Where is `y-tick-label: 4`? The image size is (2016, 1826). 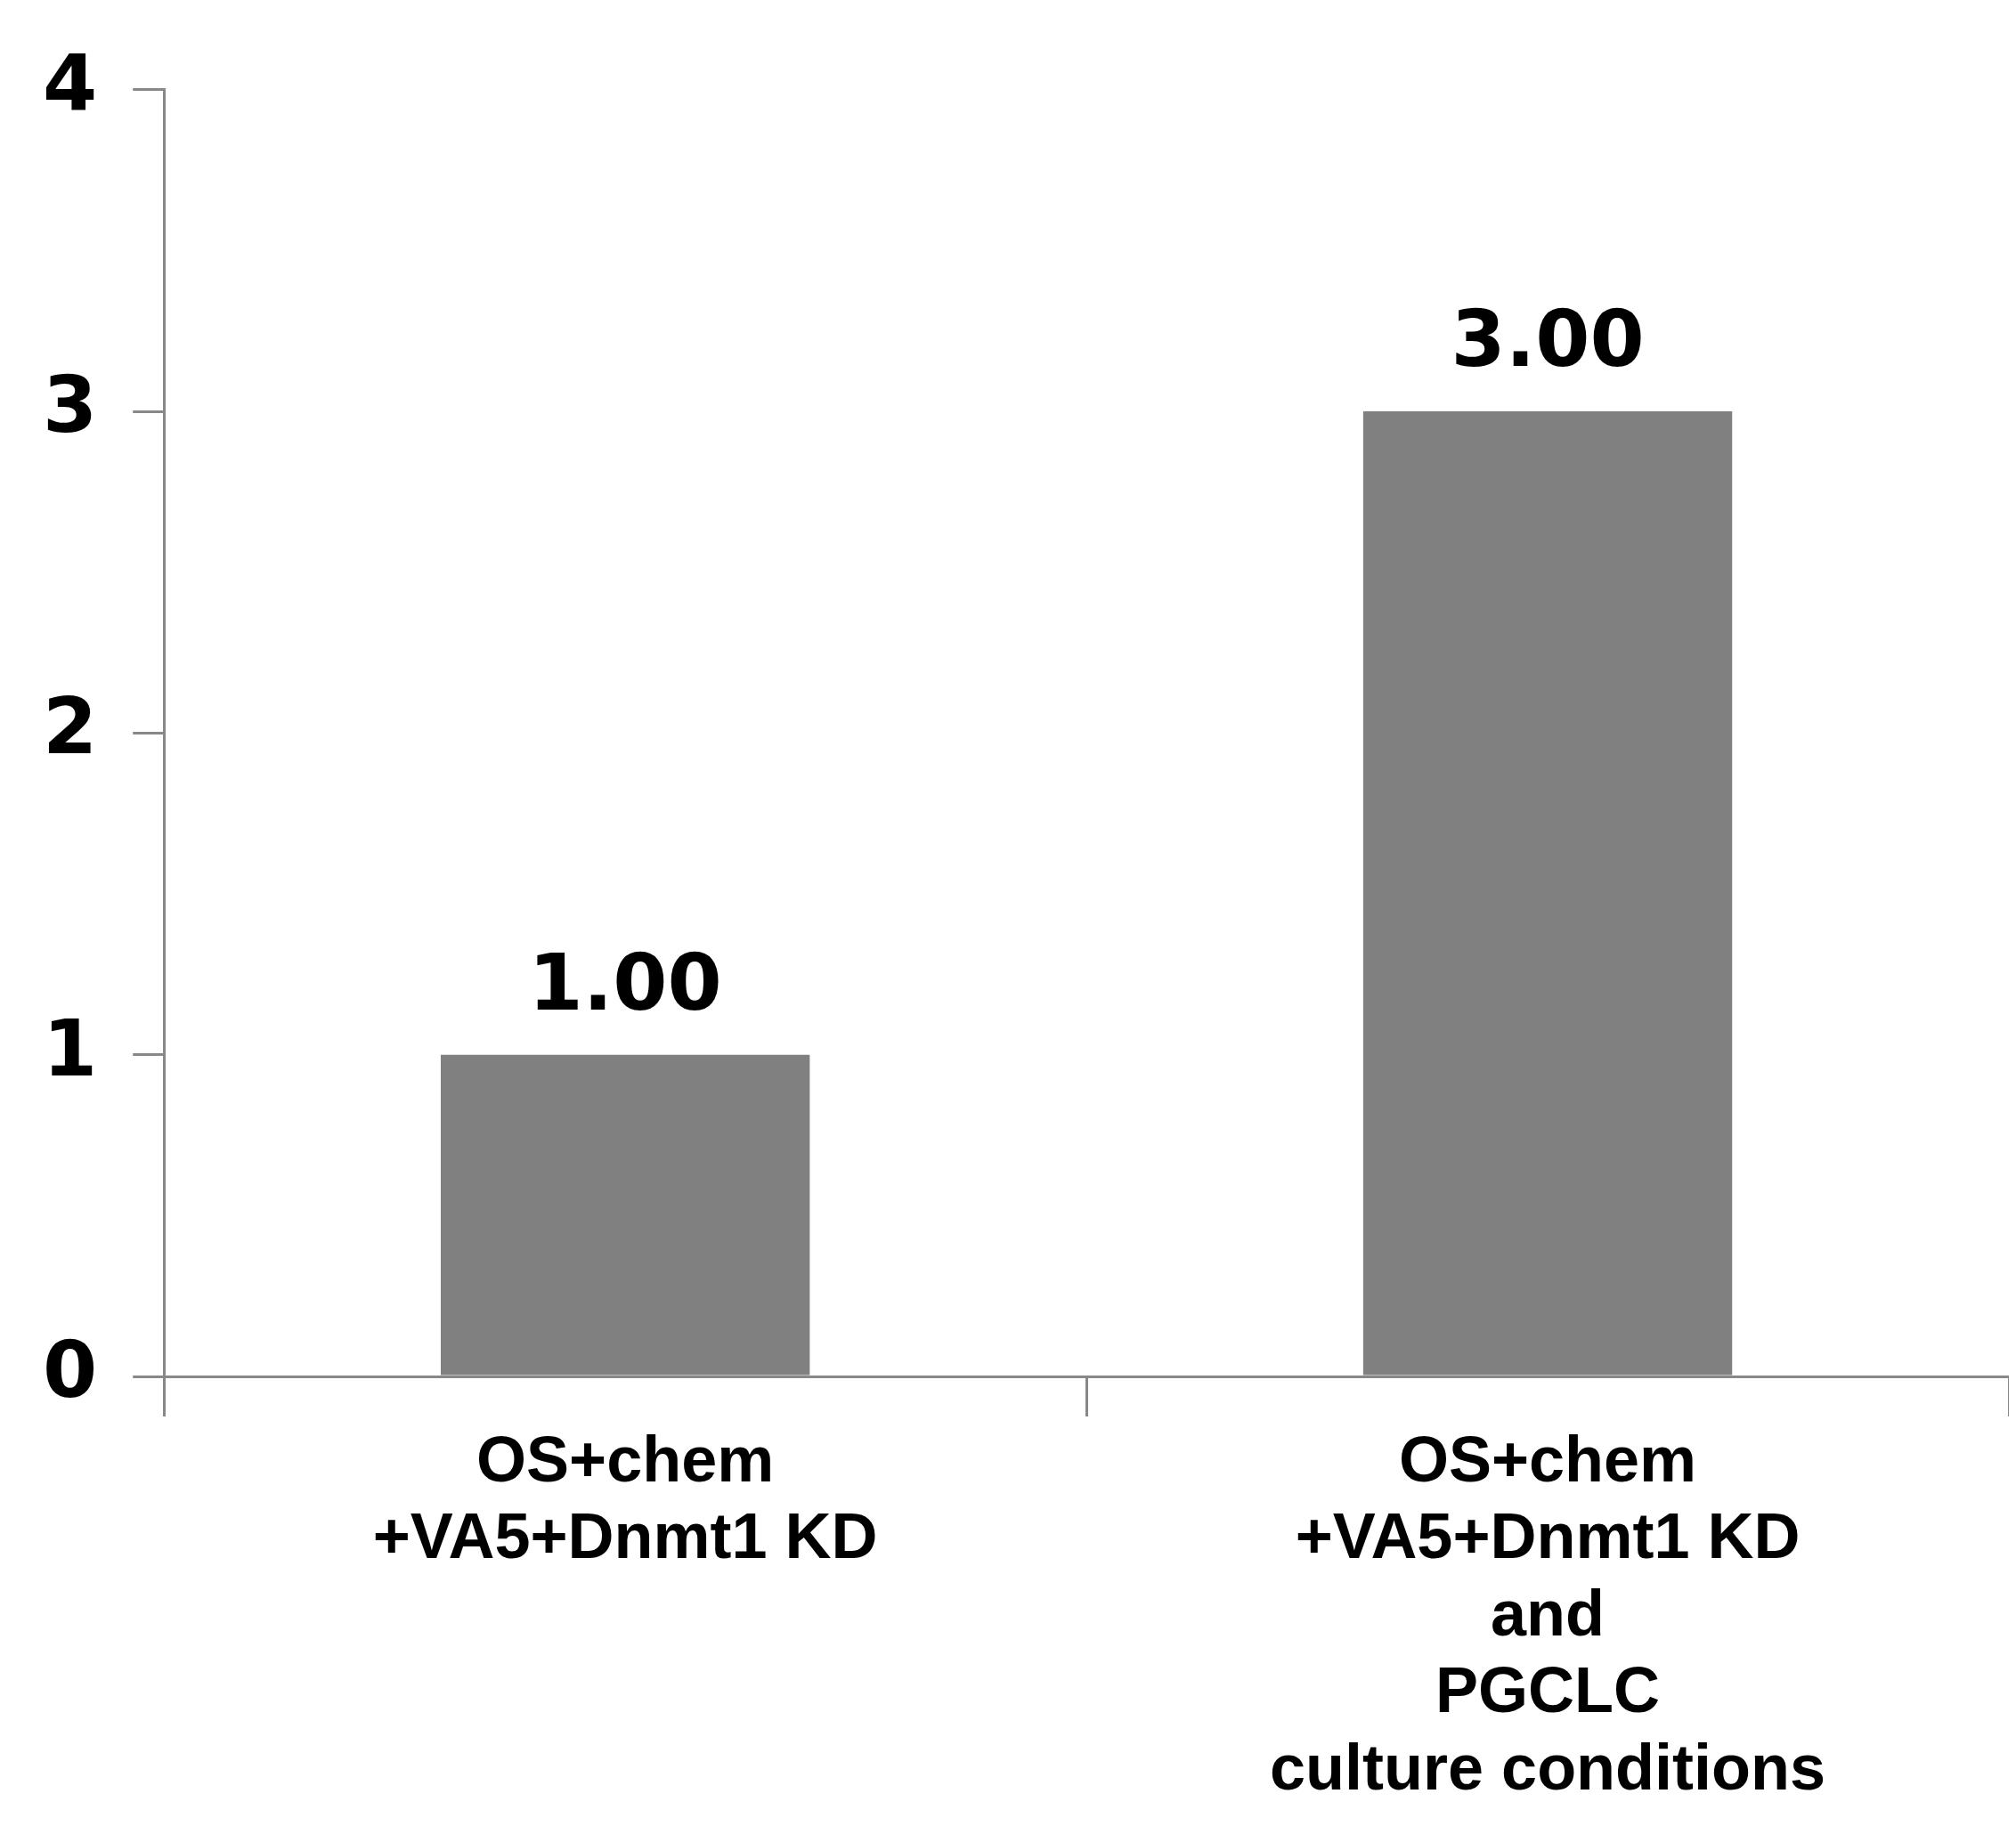
y-tick-label: 4 is located at coordinates (70, 83).